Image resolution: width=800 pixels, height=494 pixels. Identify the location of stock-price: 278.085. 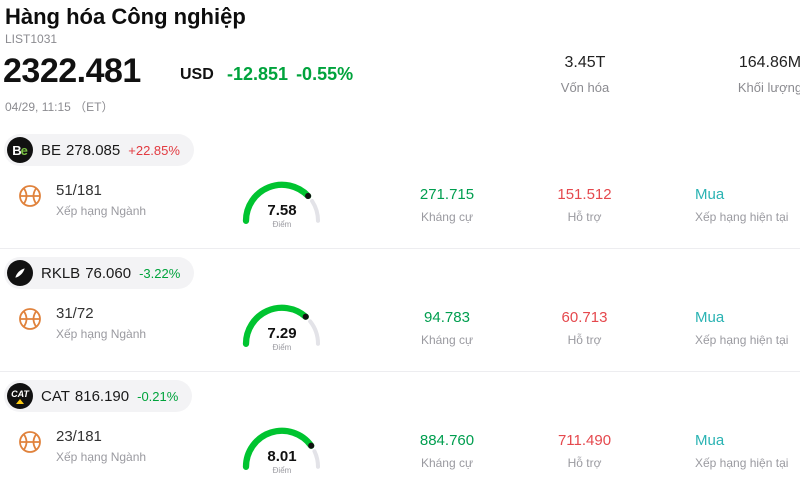
(93, 150).